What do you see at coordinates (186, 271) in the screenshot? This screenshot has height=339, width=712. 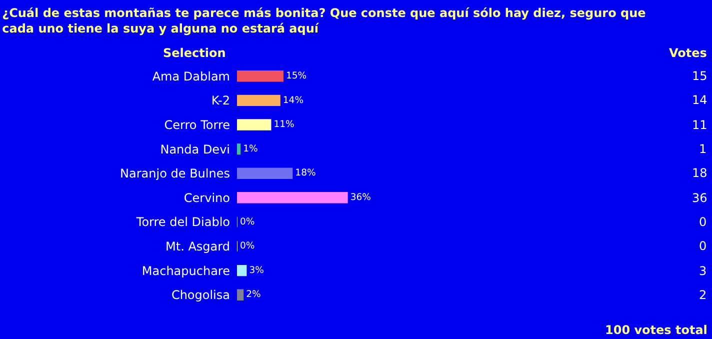 I see `y-tick-label: Machapuchare` at bounding box center [186, 271].